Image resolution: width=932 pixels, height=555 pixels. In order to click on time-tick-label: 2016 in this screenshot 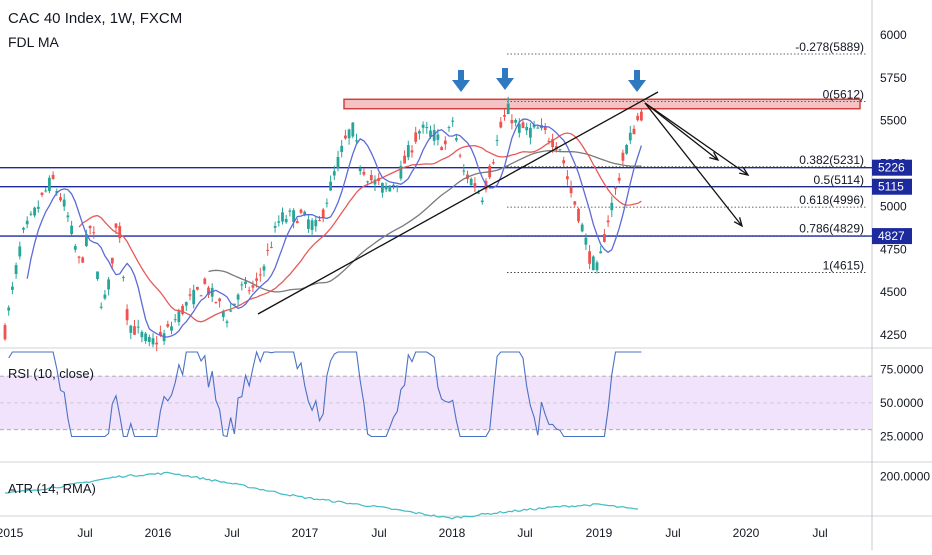, I will do `click(158, 533)`.